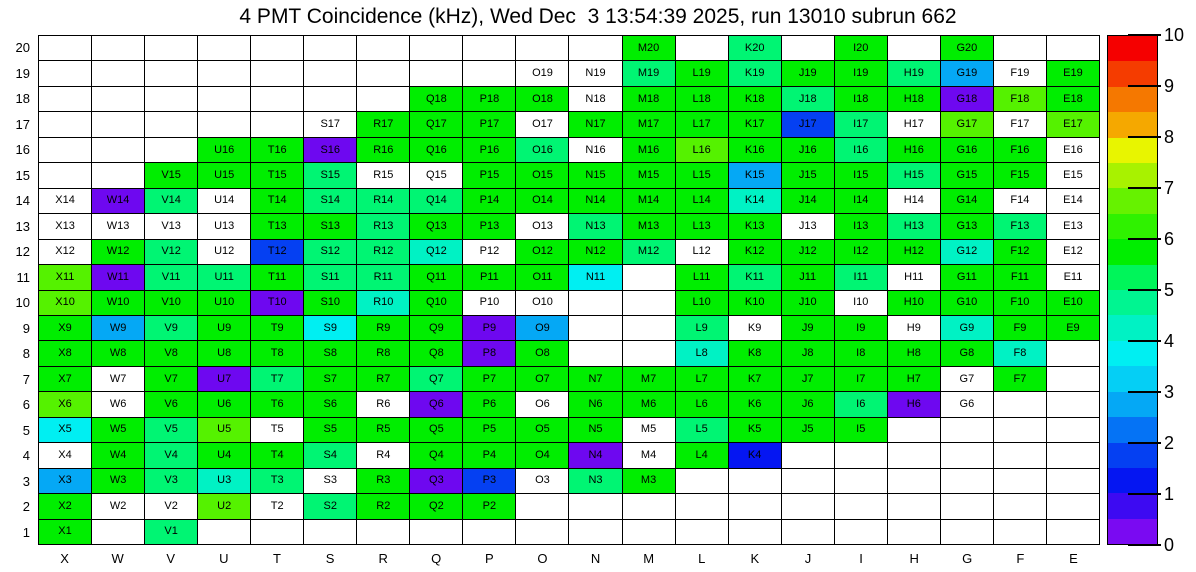 This screenshot has width=1196, height=572. I want to click on x-axis-label-X: X, so click(64, 558).